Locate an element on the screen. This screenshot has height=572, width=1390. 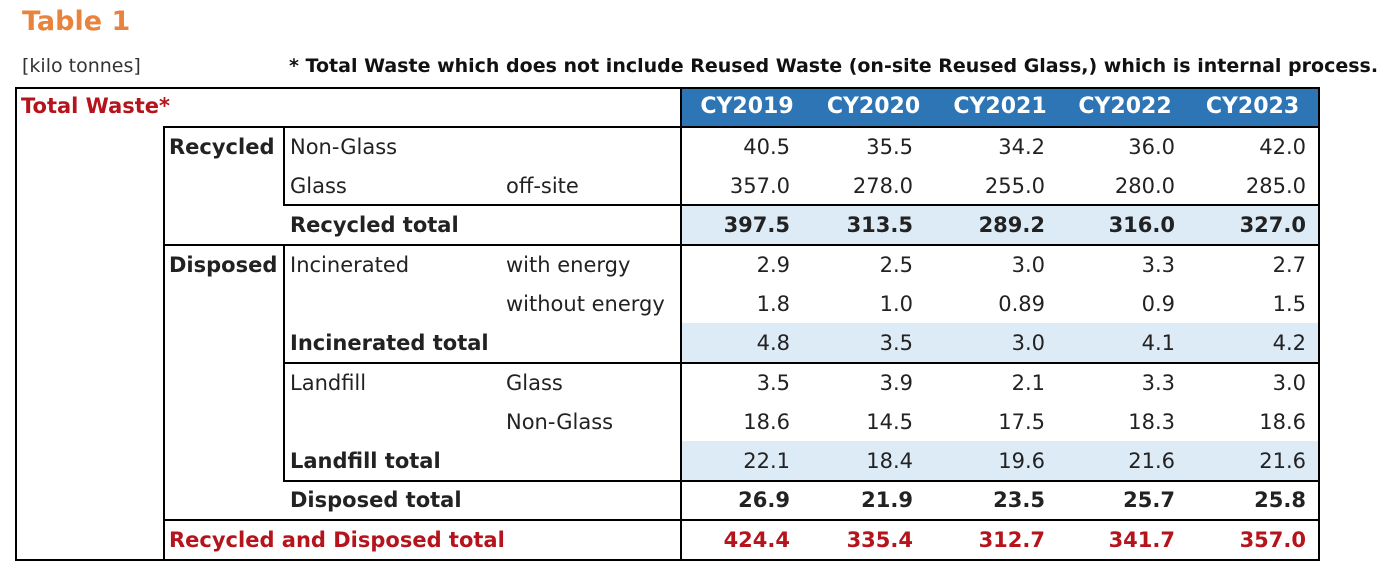
border-right is located at coordinates (1319, 324).